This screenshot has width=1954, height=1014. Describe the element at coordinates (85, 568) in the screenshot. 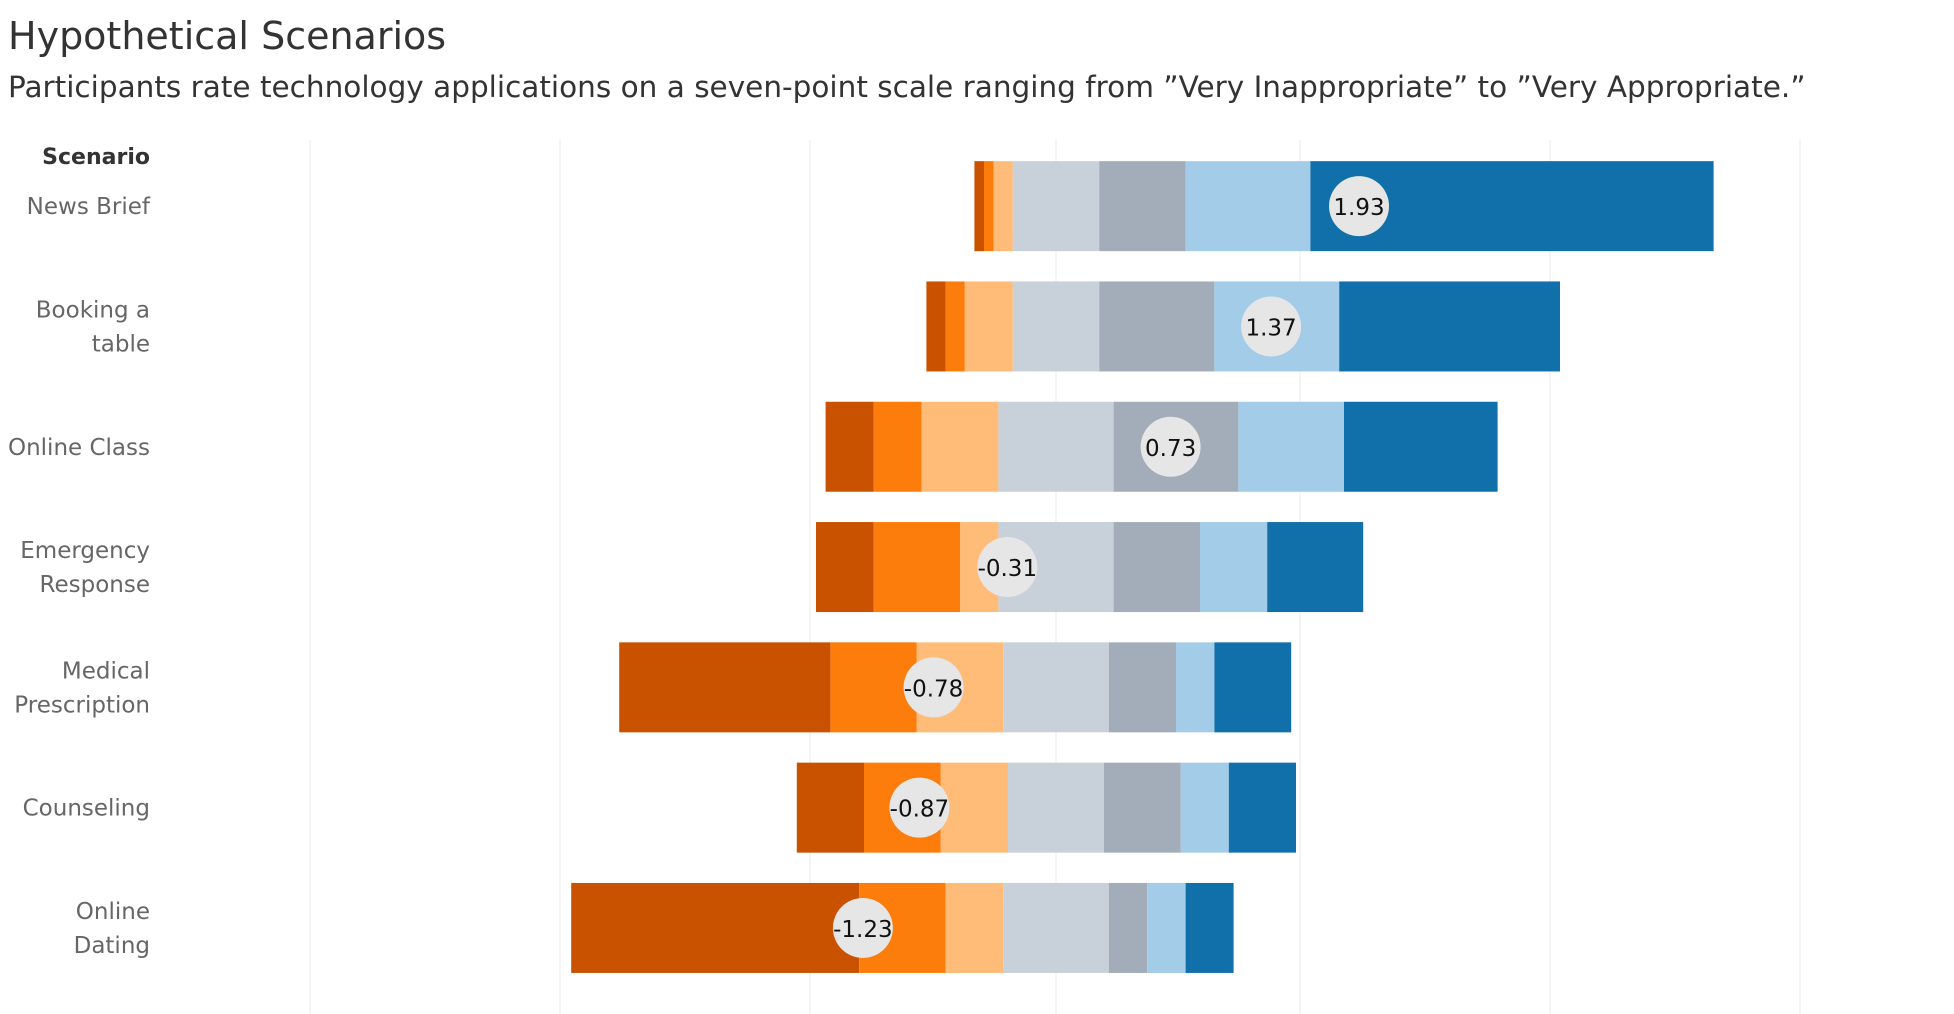

I see `category-label: Emergency Response` at that location.